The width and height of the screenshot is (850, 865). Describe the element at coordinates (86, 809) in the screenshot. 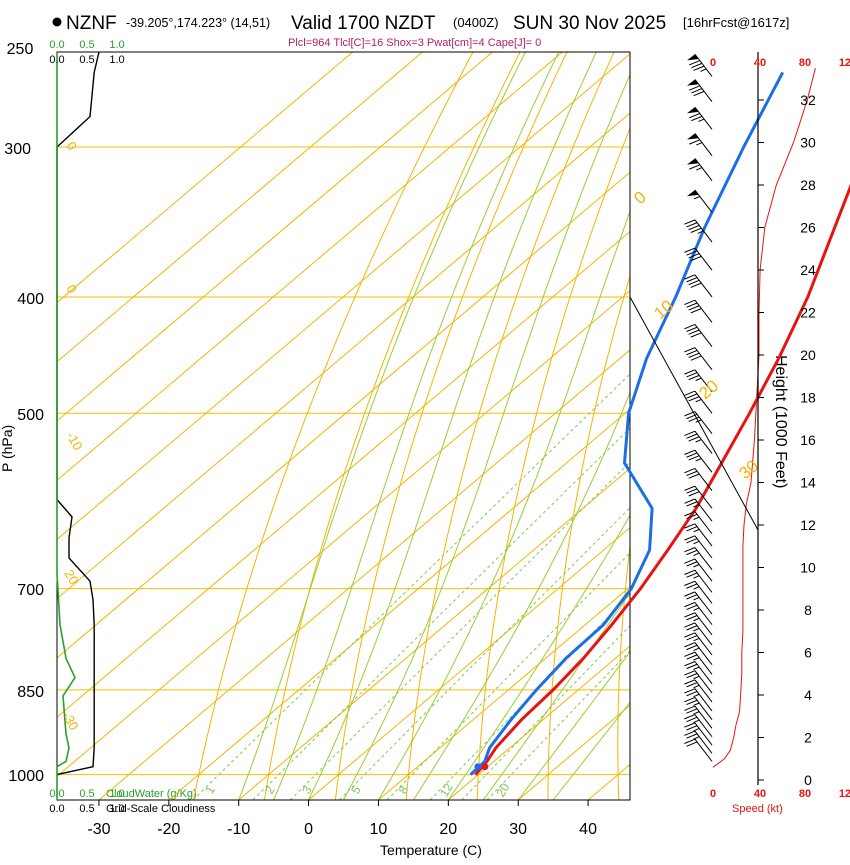

I see `cloudiness-tick-bottom: 0.5` at that location.